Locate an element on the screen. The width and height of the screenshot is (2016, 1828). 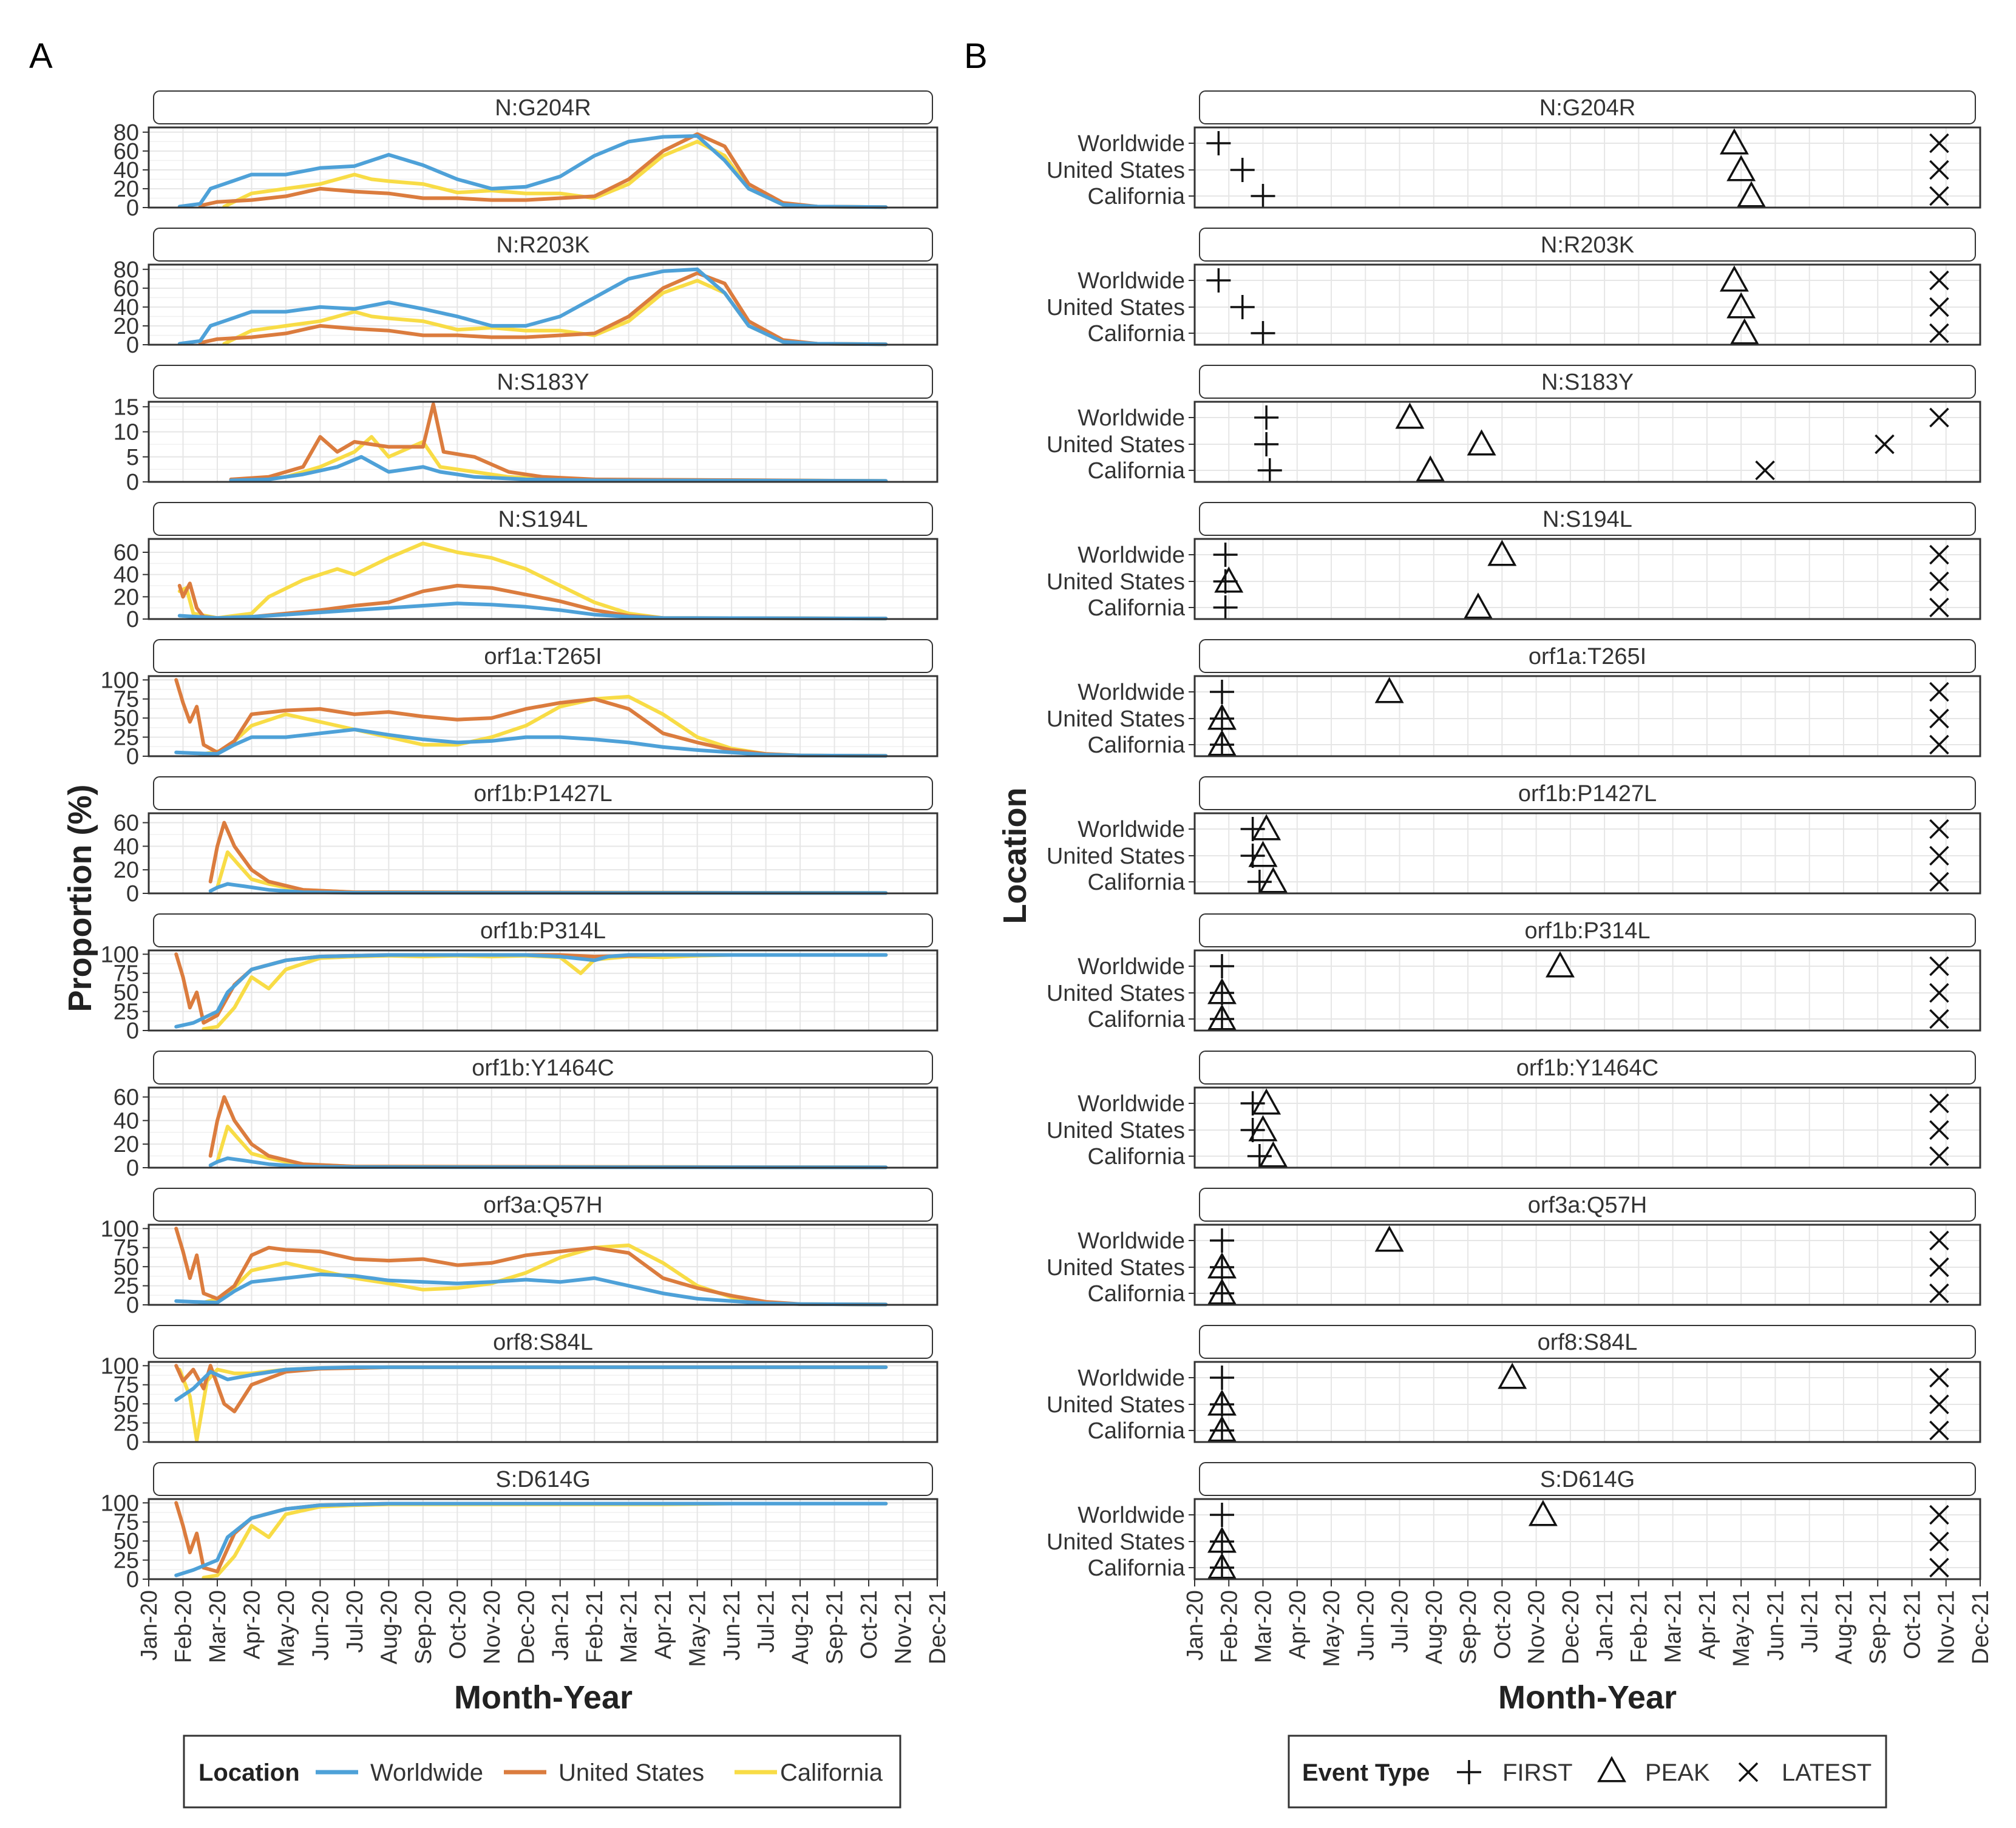
y-tick-label: 60 is located at coordinates (126, 1098).